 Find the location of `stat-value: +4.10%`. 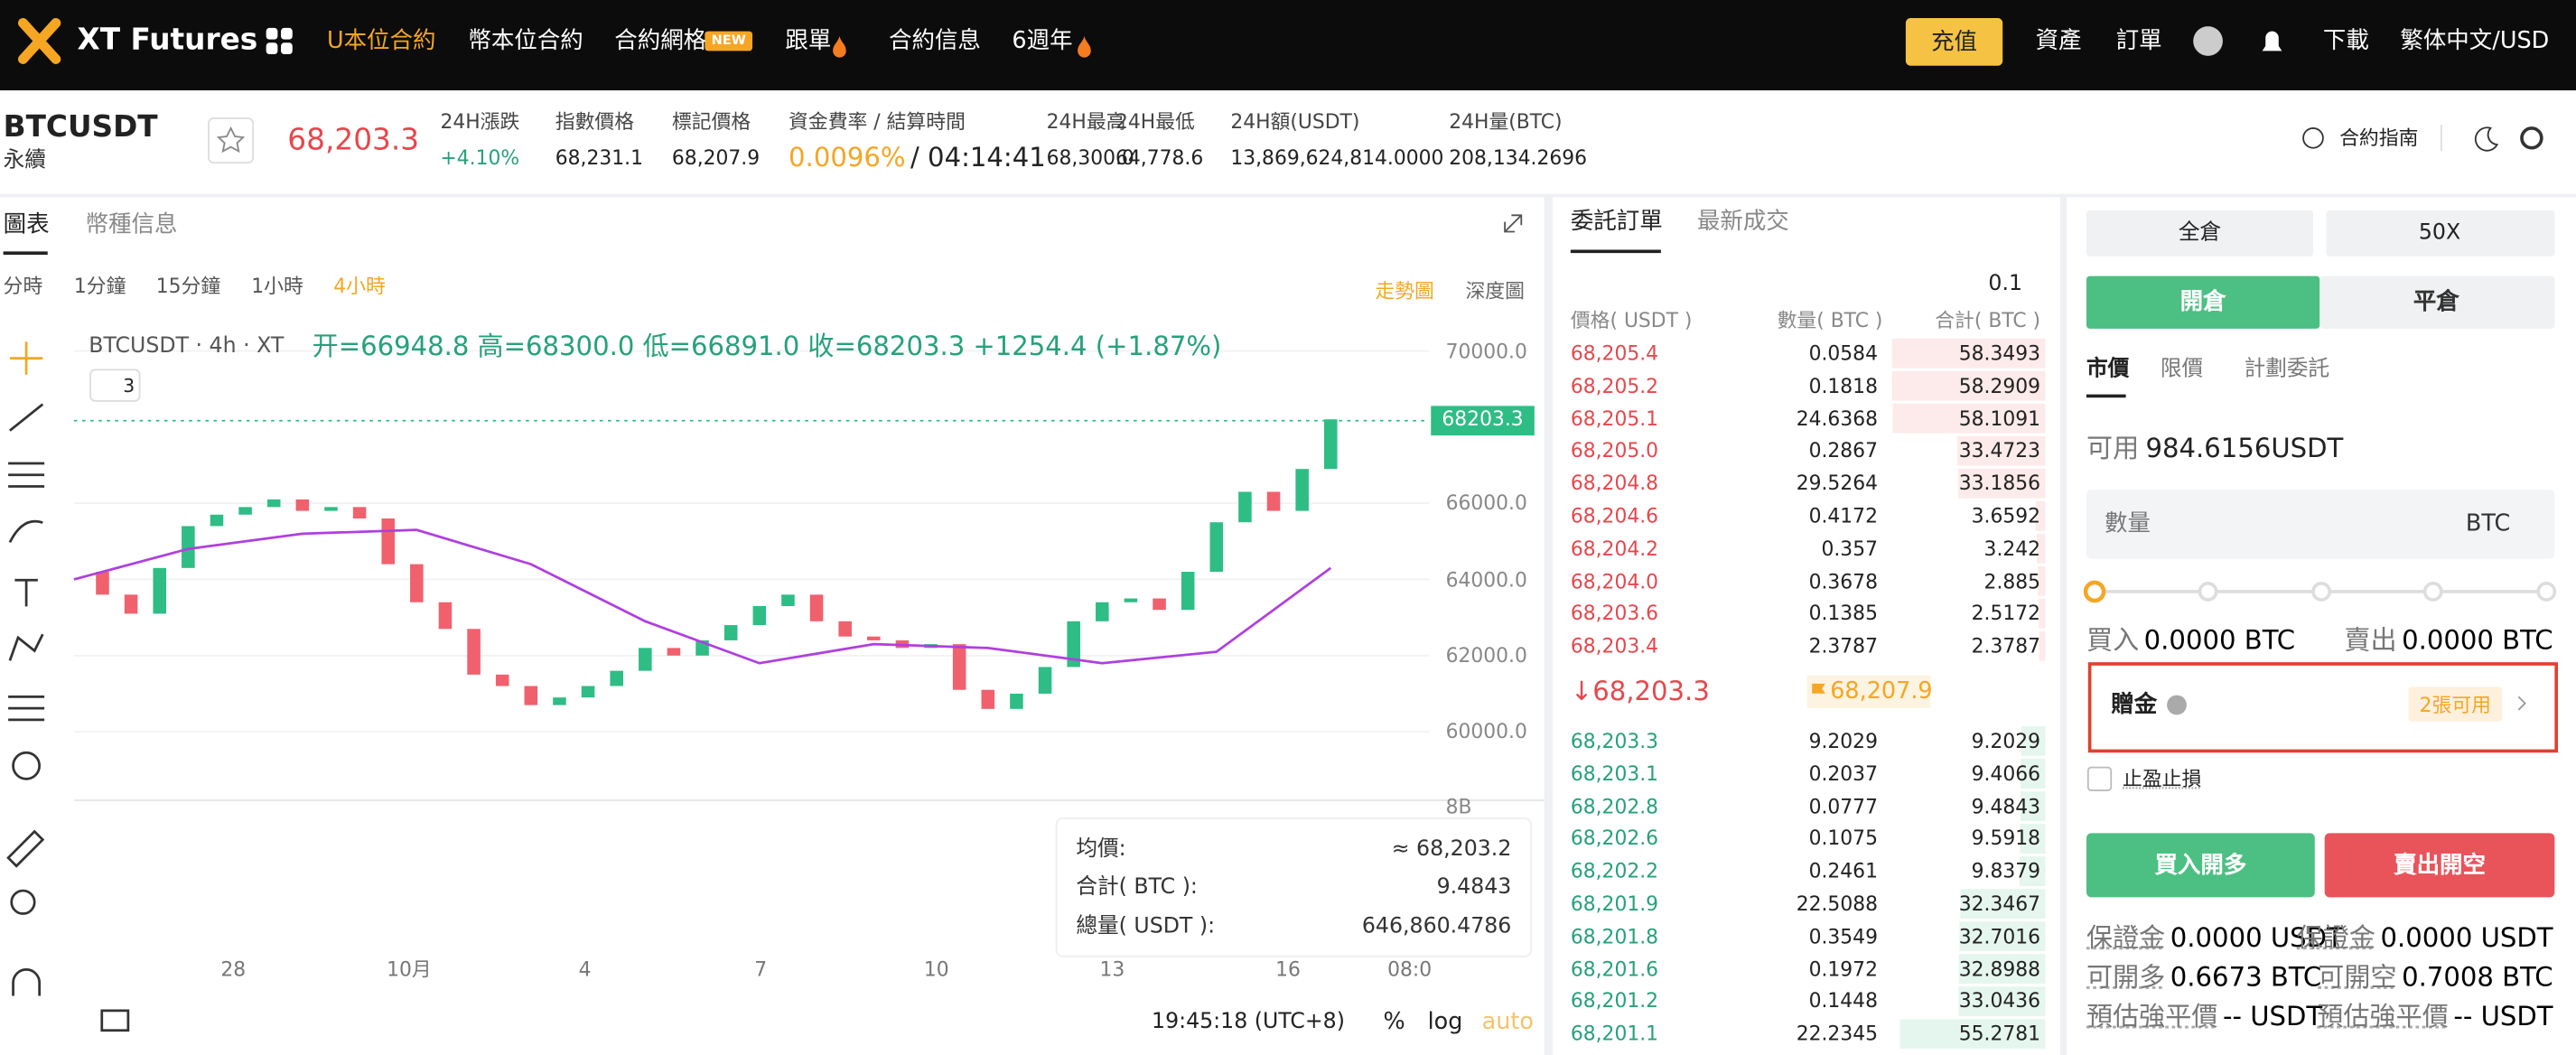

stat-value: +4.10% is located at coordinates (480, 157).